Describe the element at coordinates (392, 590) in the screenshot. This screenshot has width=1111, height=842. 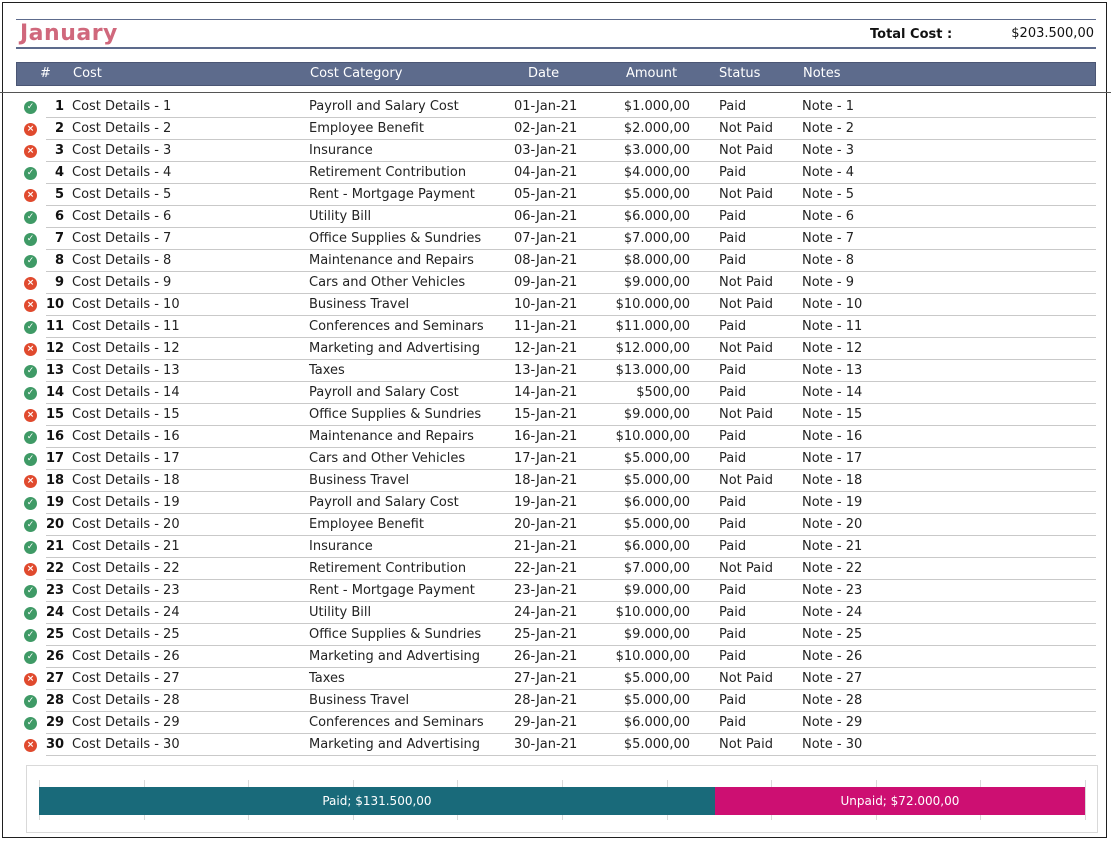
I see `row-category: Rent - Mortgage Payment` at that location.